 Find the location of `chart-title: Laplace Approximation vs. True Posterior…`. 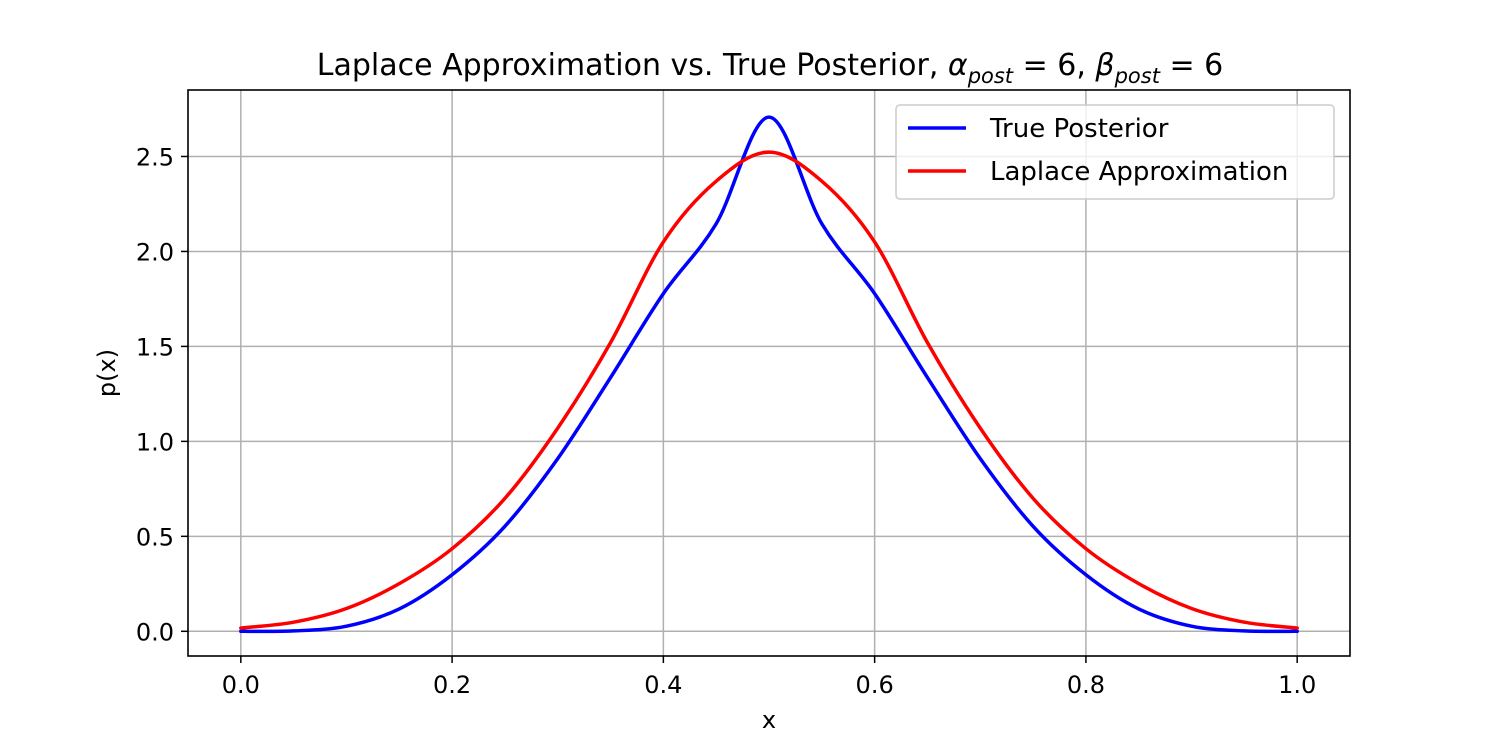

chart-title: Laplace Approximation vs. True Posterior… is located at coordinates (770, 68).